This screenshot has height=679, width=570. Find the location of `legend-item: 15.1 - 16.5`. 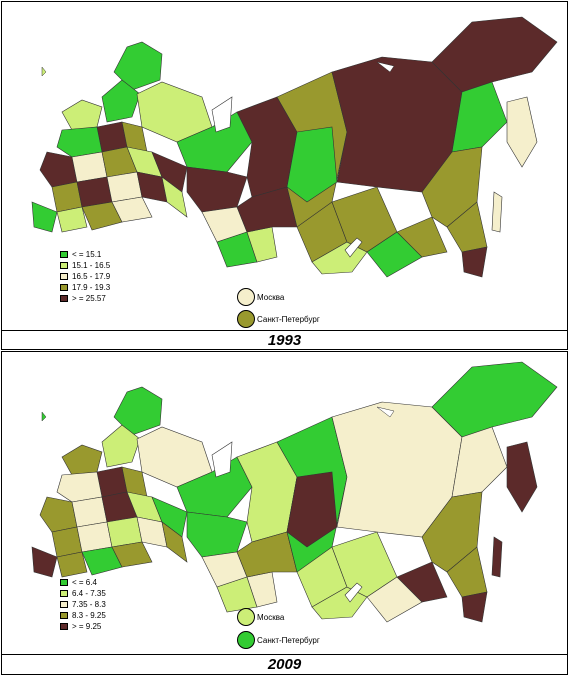

legend-item: 15.1 - 16.5 is located at coordinates (85, 265).